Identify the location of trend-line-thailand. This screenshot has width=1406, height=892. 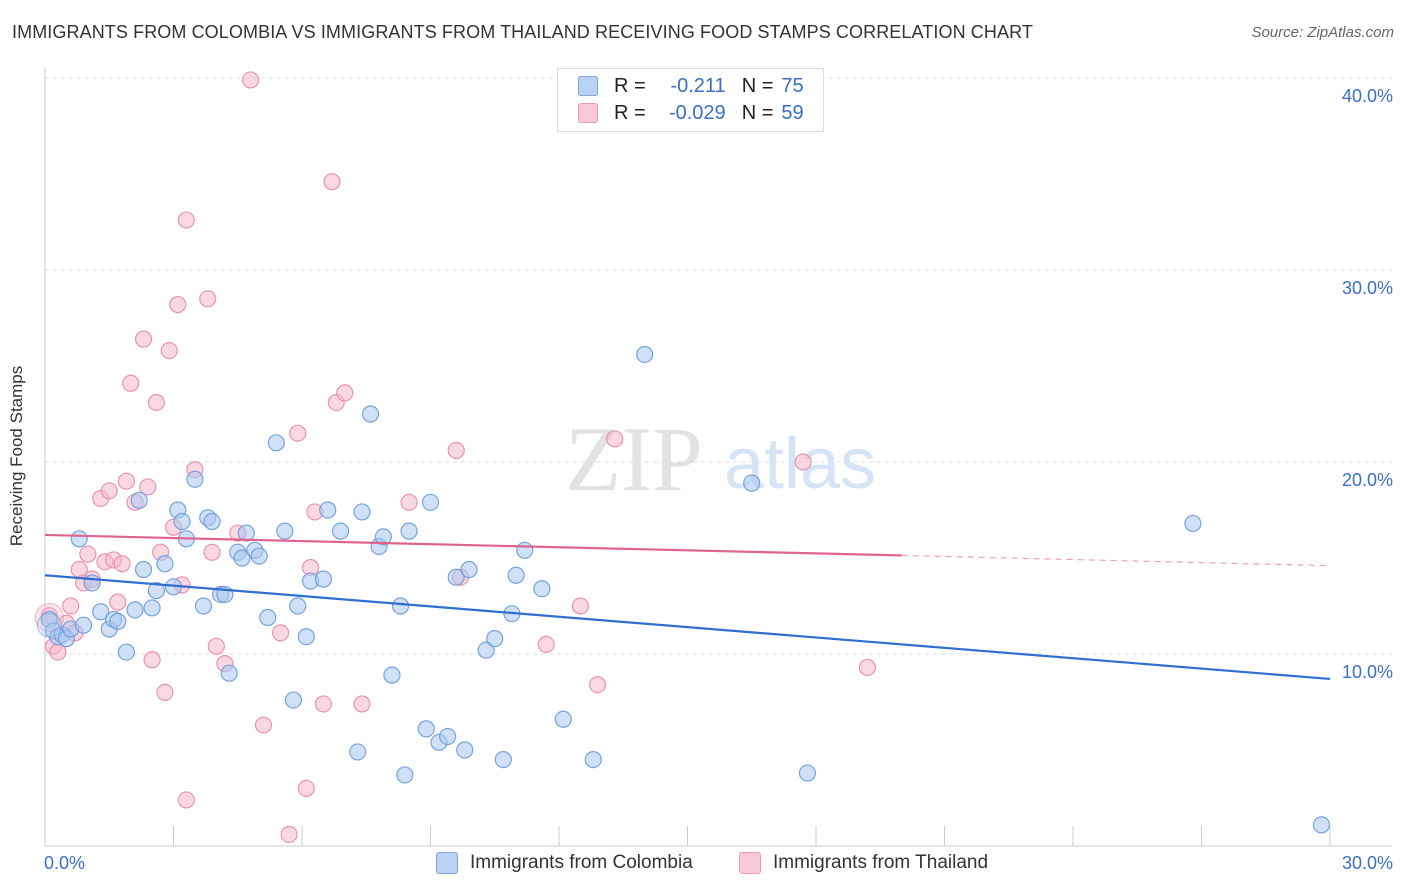
(473, 545).